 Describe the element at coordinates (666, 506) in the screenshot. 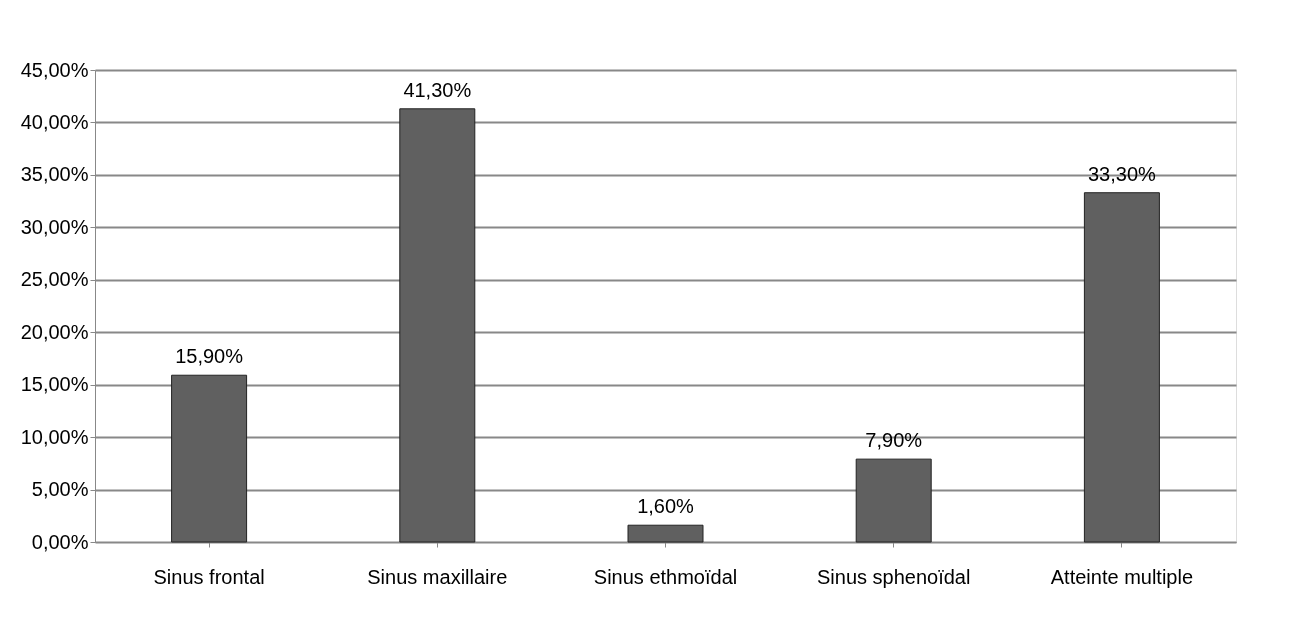

I see `data-label: 1,60%` at that location.